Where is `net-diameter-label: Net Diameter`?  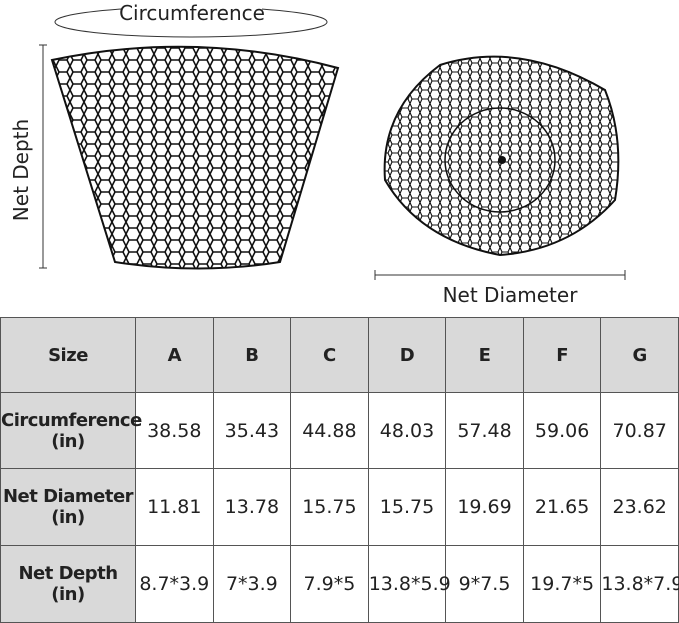 net-diameter-label: Net Diameter is located at coordinates (511, 295).